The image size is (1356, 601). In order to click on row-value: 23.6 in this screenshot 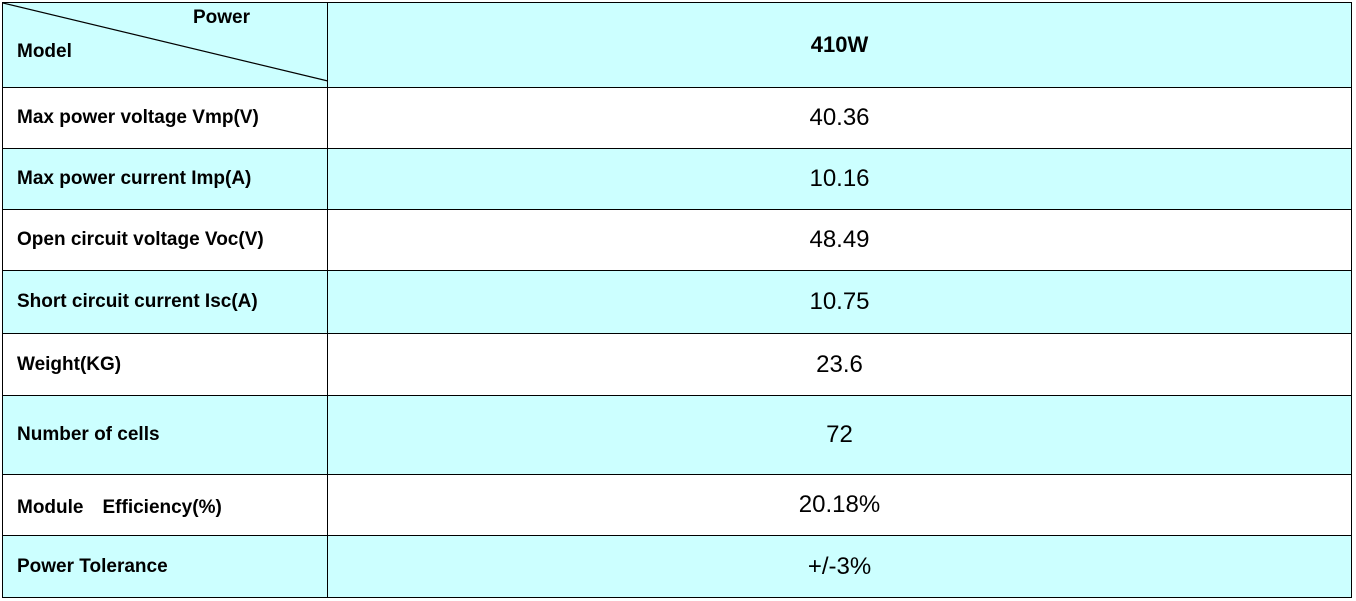, I will do `click(839, 364)`.